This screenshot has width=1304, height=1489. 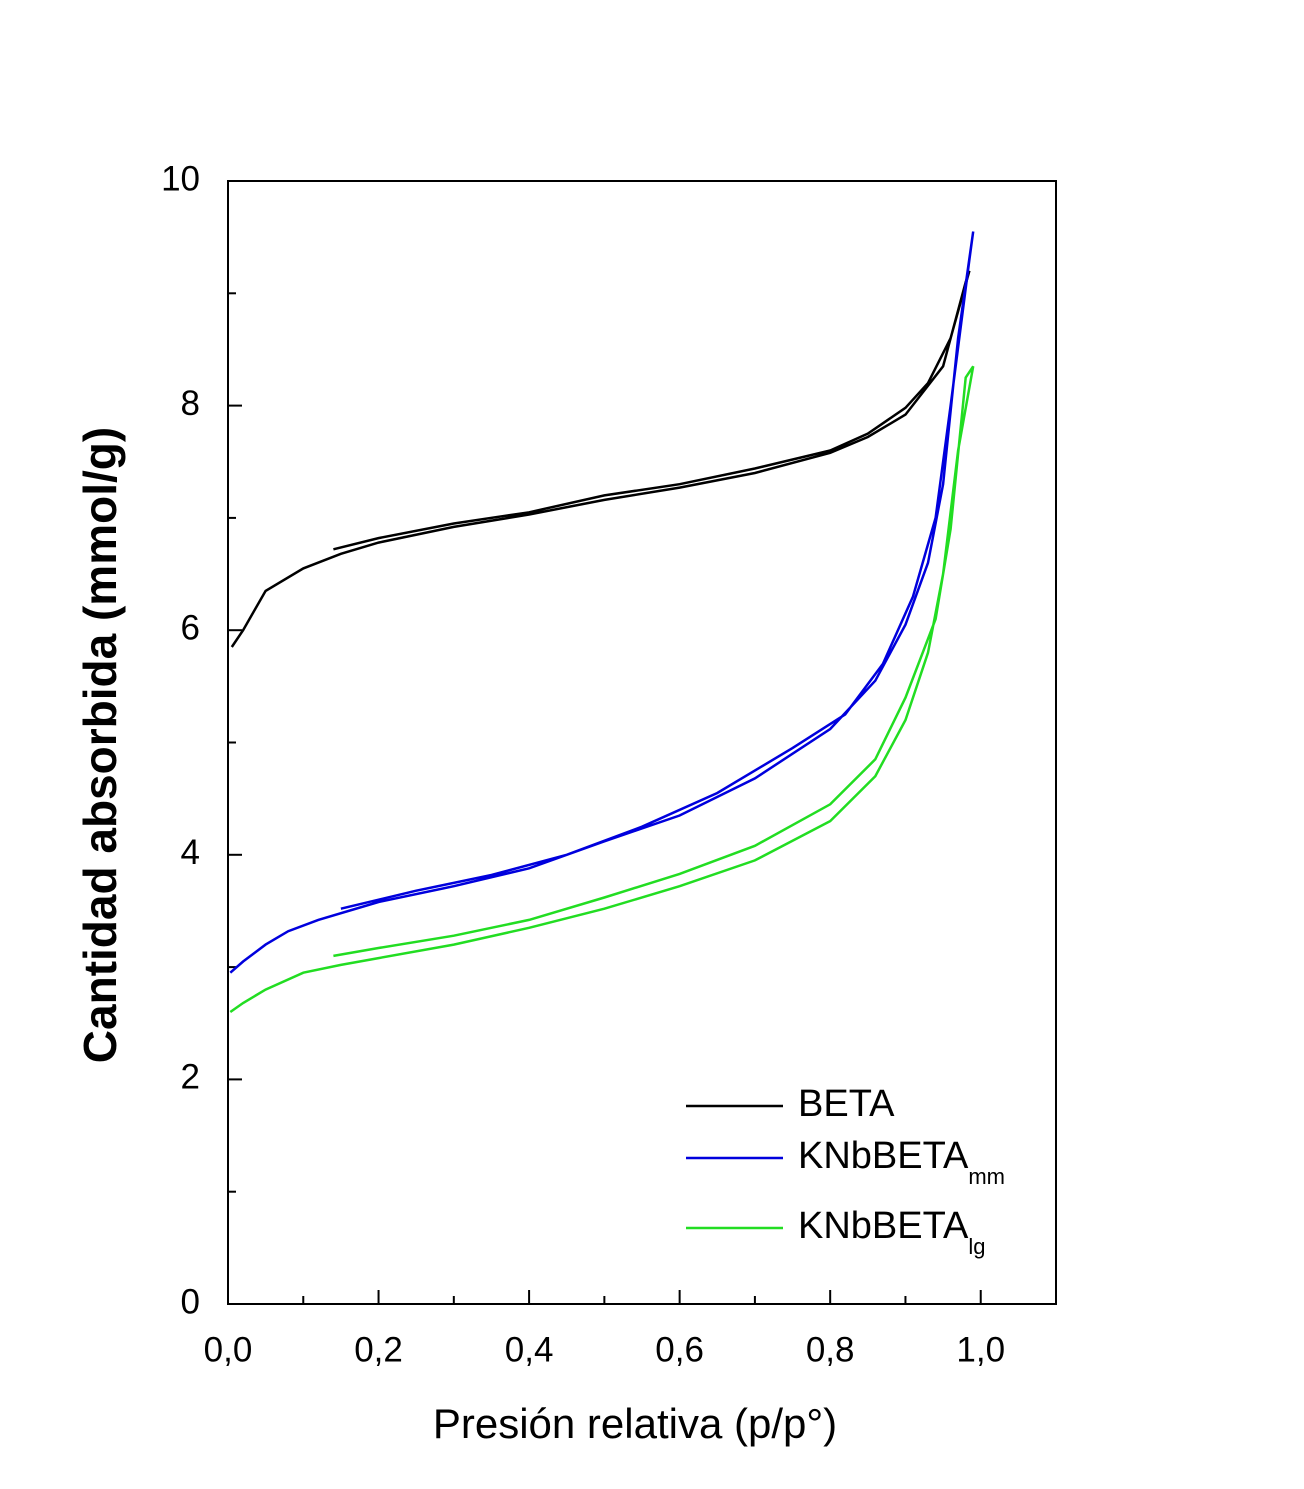 I want to click on legend-label: BETA, so click(x=846, y=1104).